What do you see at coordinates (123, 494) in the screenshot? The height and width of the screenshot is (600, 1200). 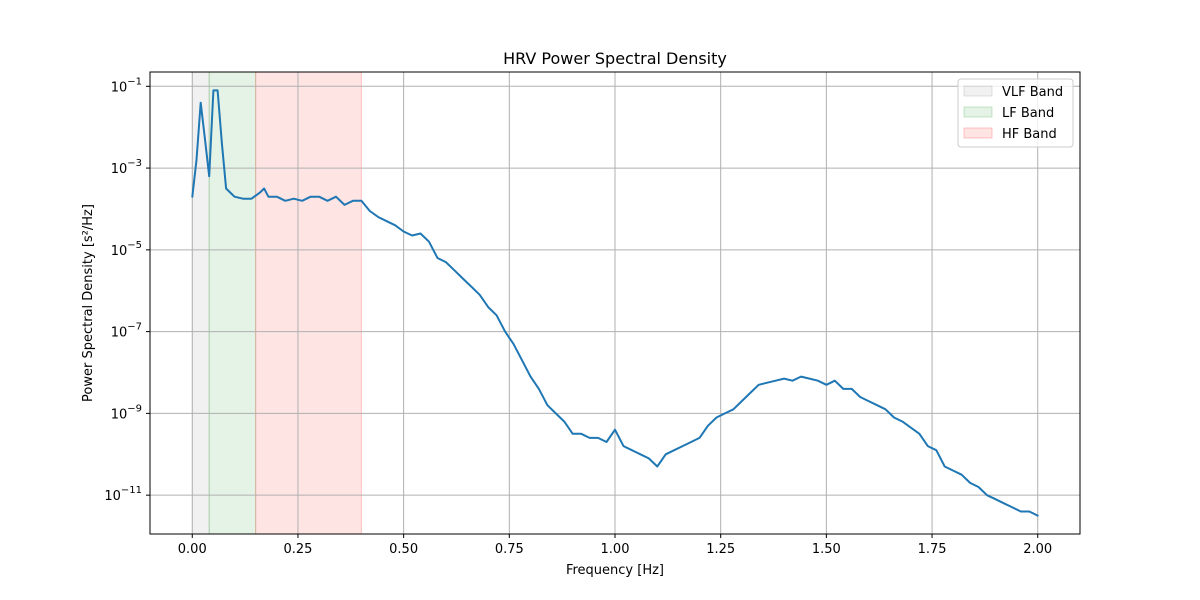 I see `y-tick-label: 10⁻¹¹` at bounding box center [123, 494].